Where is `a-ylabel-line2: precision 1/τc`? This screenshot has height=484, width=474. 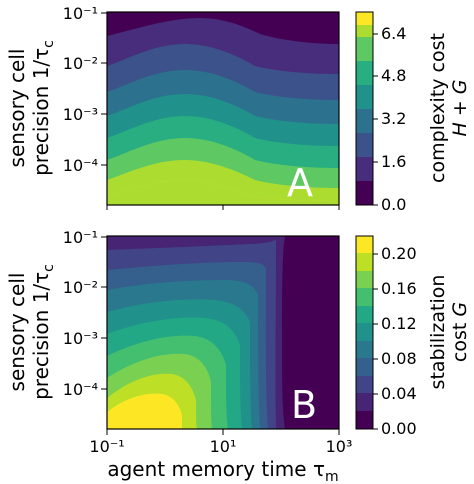 a-ylabel-line2: precision 1/τc is located at coordinates (43, 108).